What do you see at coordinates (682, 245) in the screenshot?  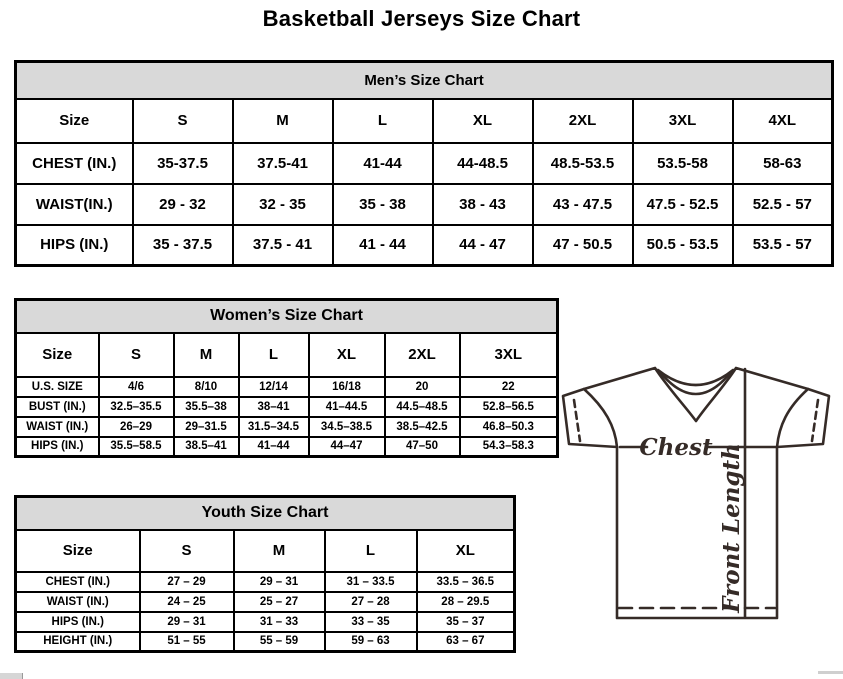 I see `table-cell: 50.5 - 53.5` at bounding box center [682, 245].